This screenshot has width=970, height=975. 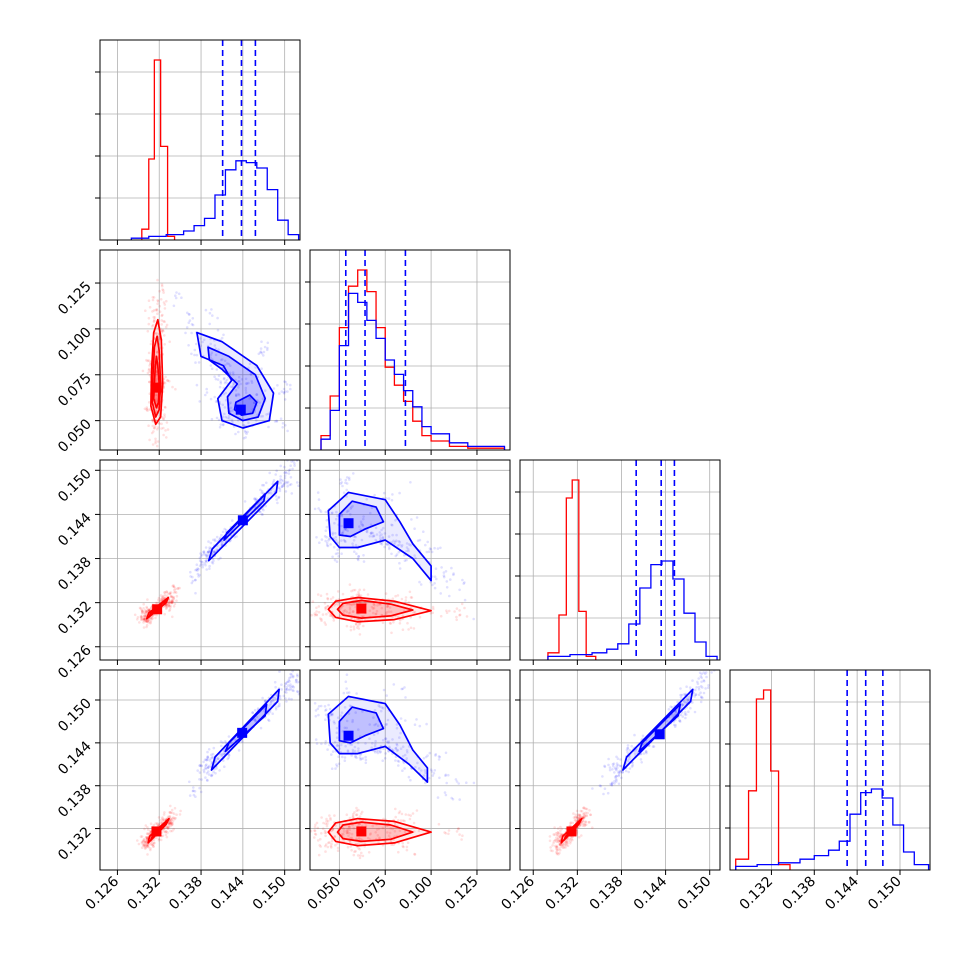 What do you see at coordinates (885, 894) in the screenshot?
I see `hist-3-xtick-label-3: 0.150` at bounding box center [885, 894].